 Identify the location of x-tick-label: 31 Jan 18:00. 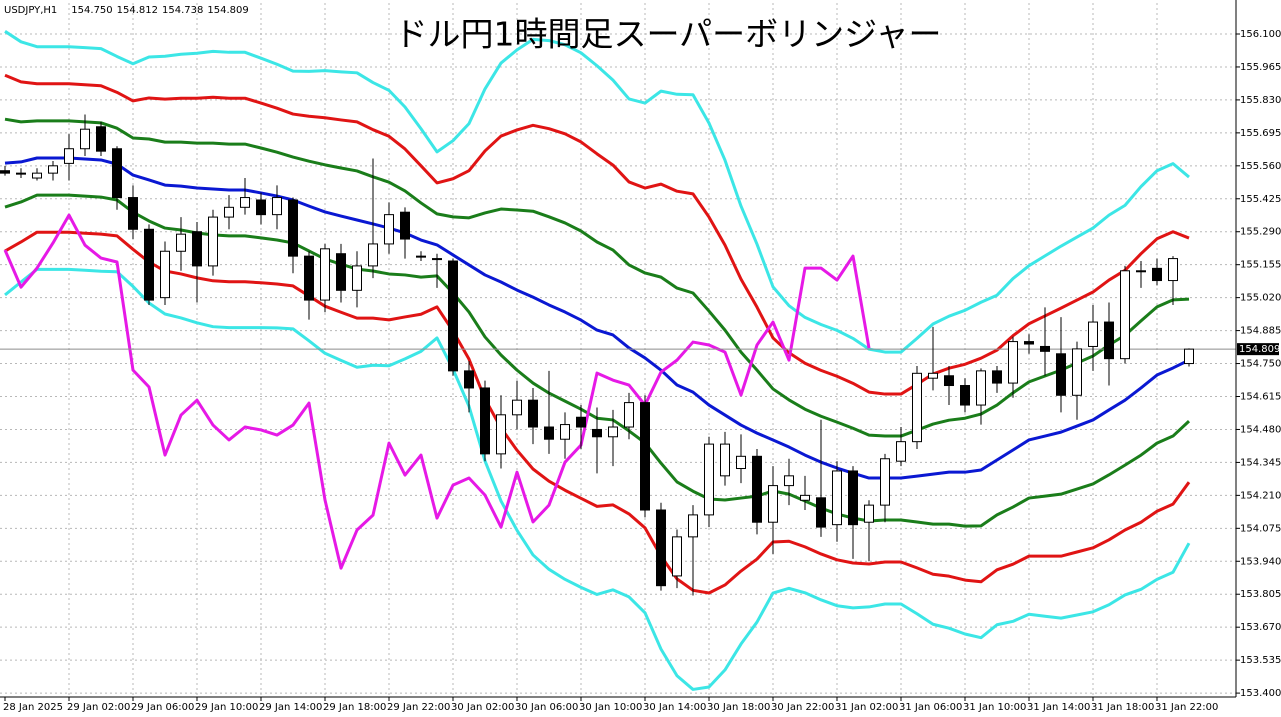
(1122, 707).